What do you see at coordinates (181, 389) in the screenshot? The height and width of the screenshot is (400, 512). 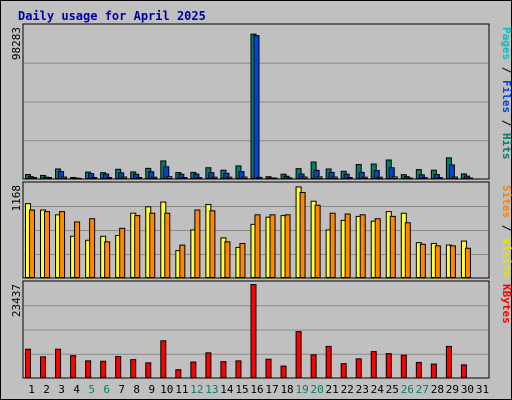 I see `x-tick-label: 11` at bounding box center [181, 389].